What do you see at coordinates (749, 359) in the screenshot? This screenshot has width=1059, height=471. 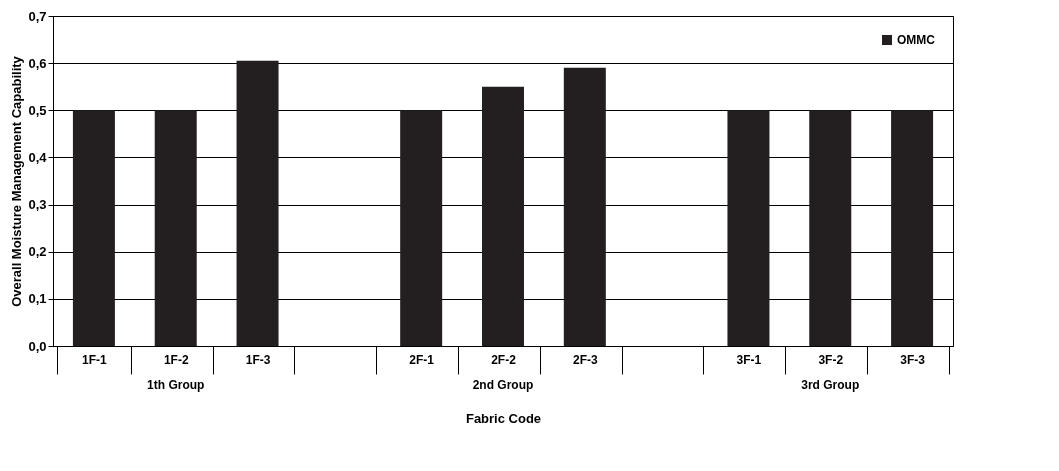 I see `x-tick-label: 3F-1` at bounding box center [749, 359].